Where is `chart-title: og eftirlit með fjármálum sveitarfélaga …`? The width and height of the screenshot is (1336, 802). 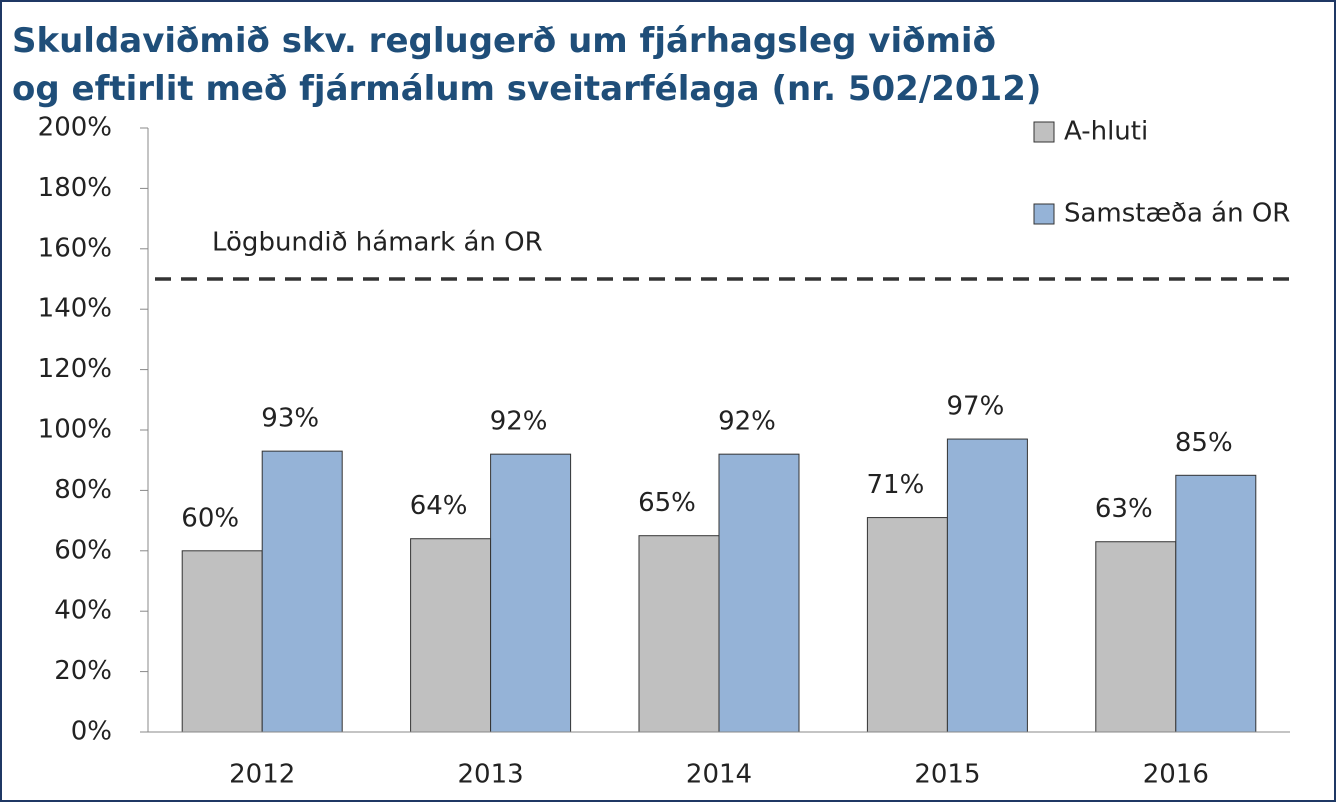
chart-title: og eftirlit með fjármálum sveitarfélaga … is located at coordinates (526, 89).